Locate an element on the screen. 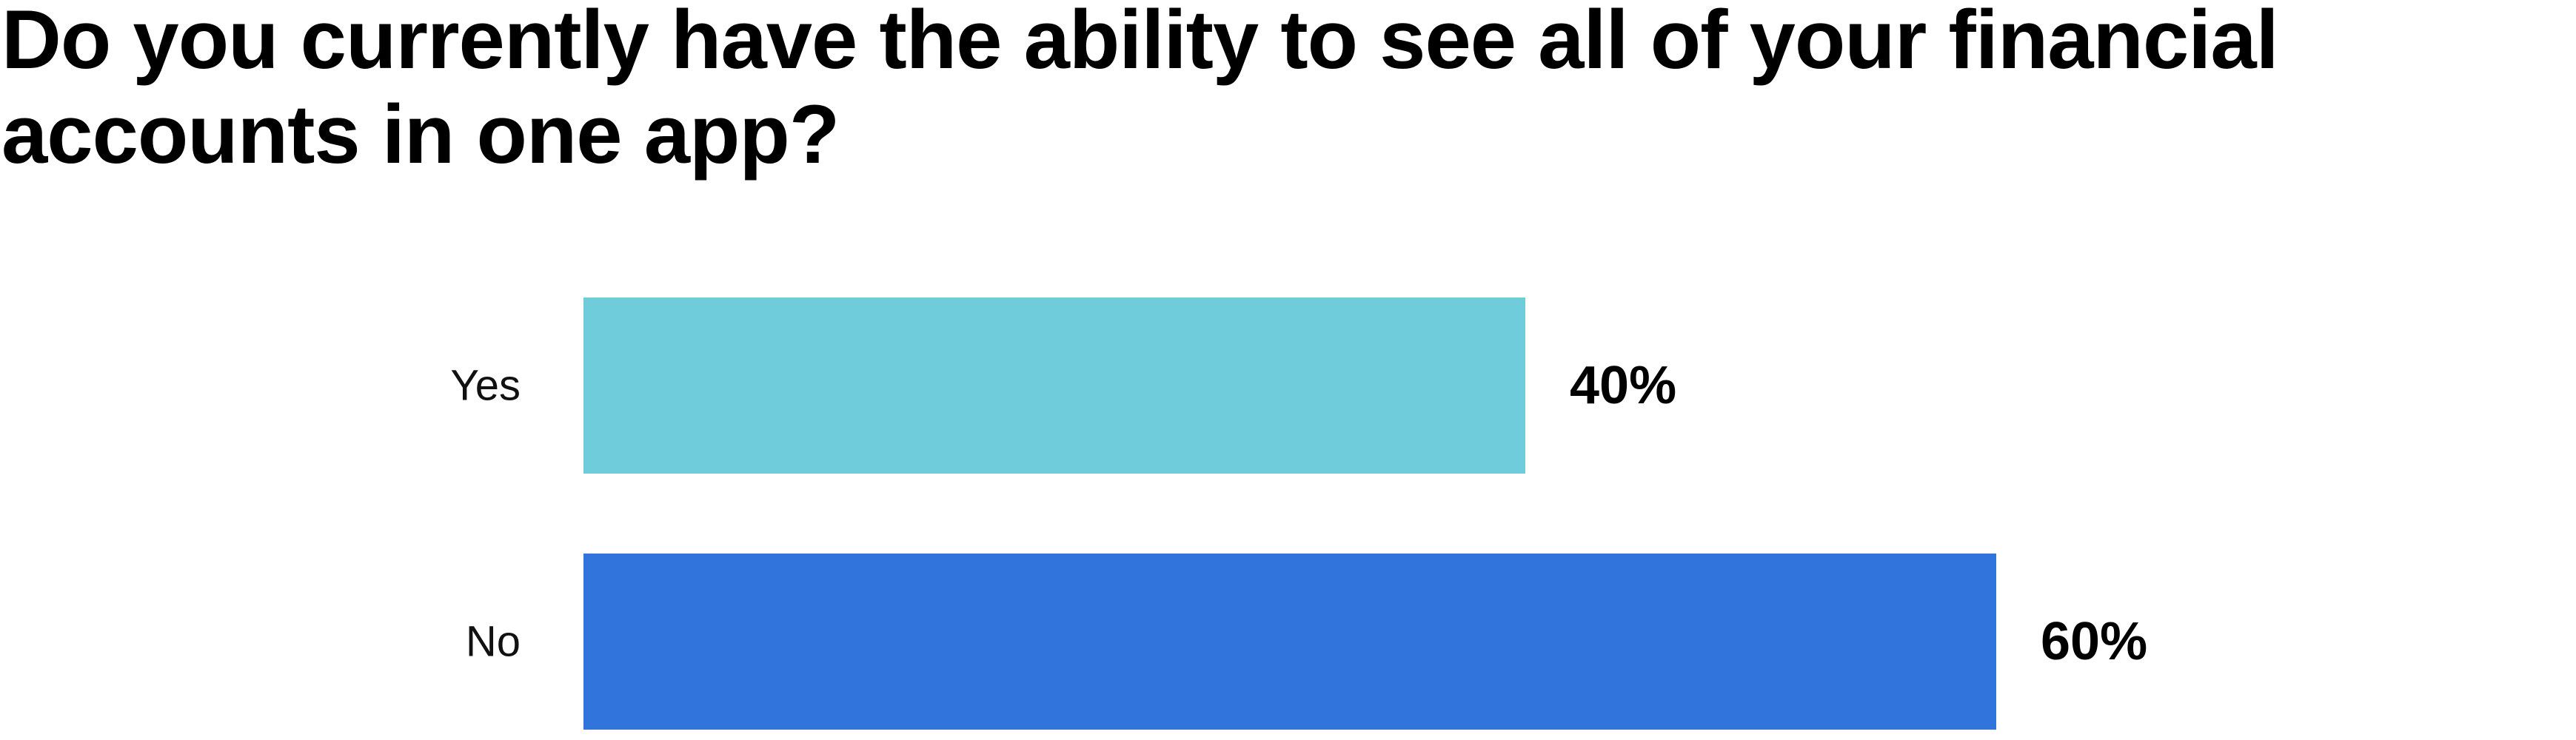  category-label-no: No is located at coordinates (493, 642).